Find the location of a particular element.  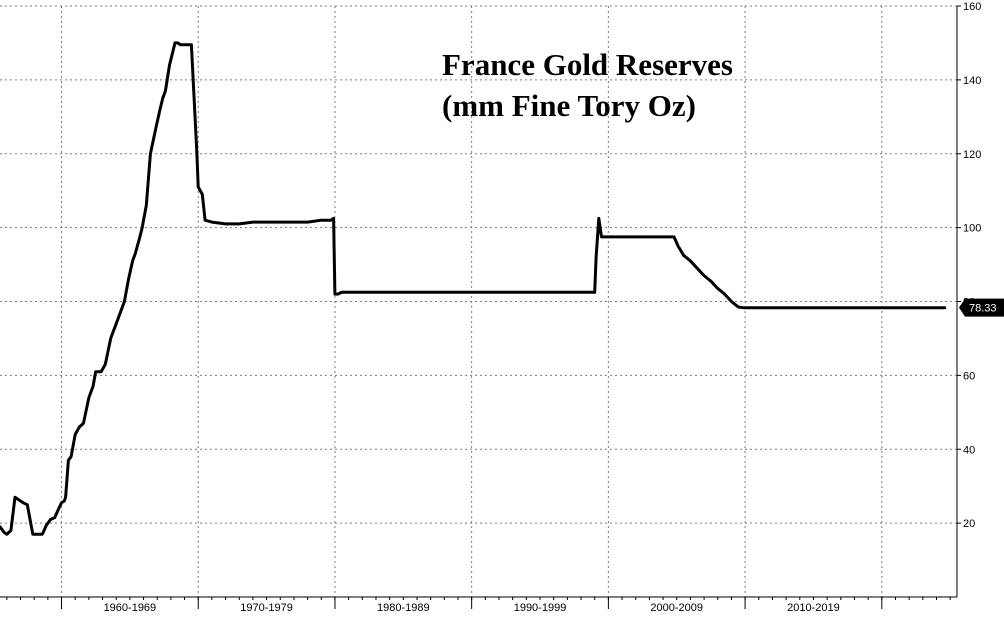

y-tick-label-40: 40 is located at coordinates (969, 450).